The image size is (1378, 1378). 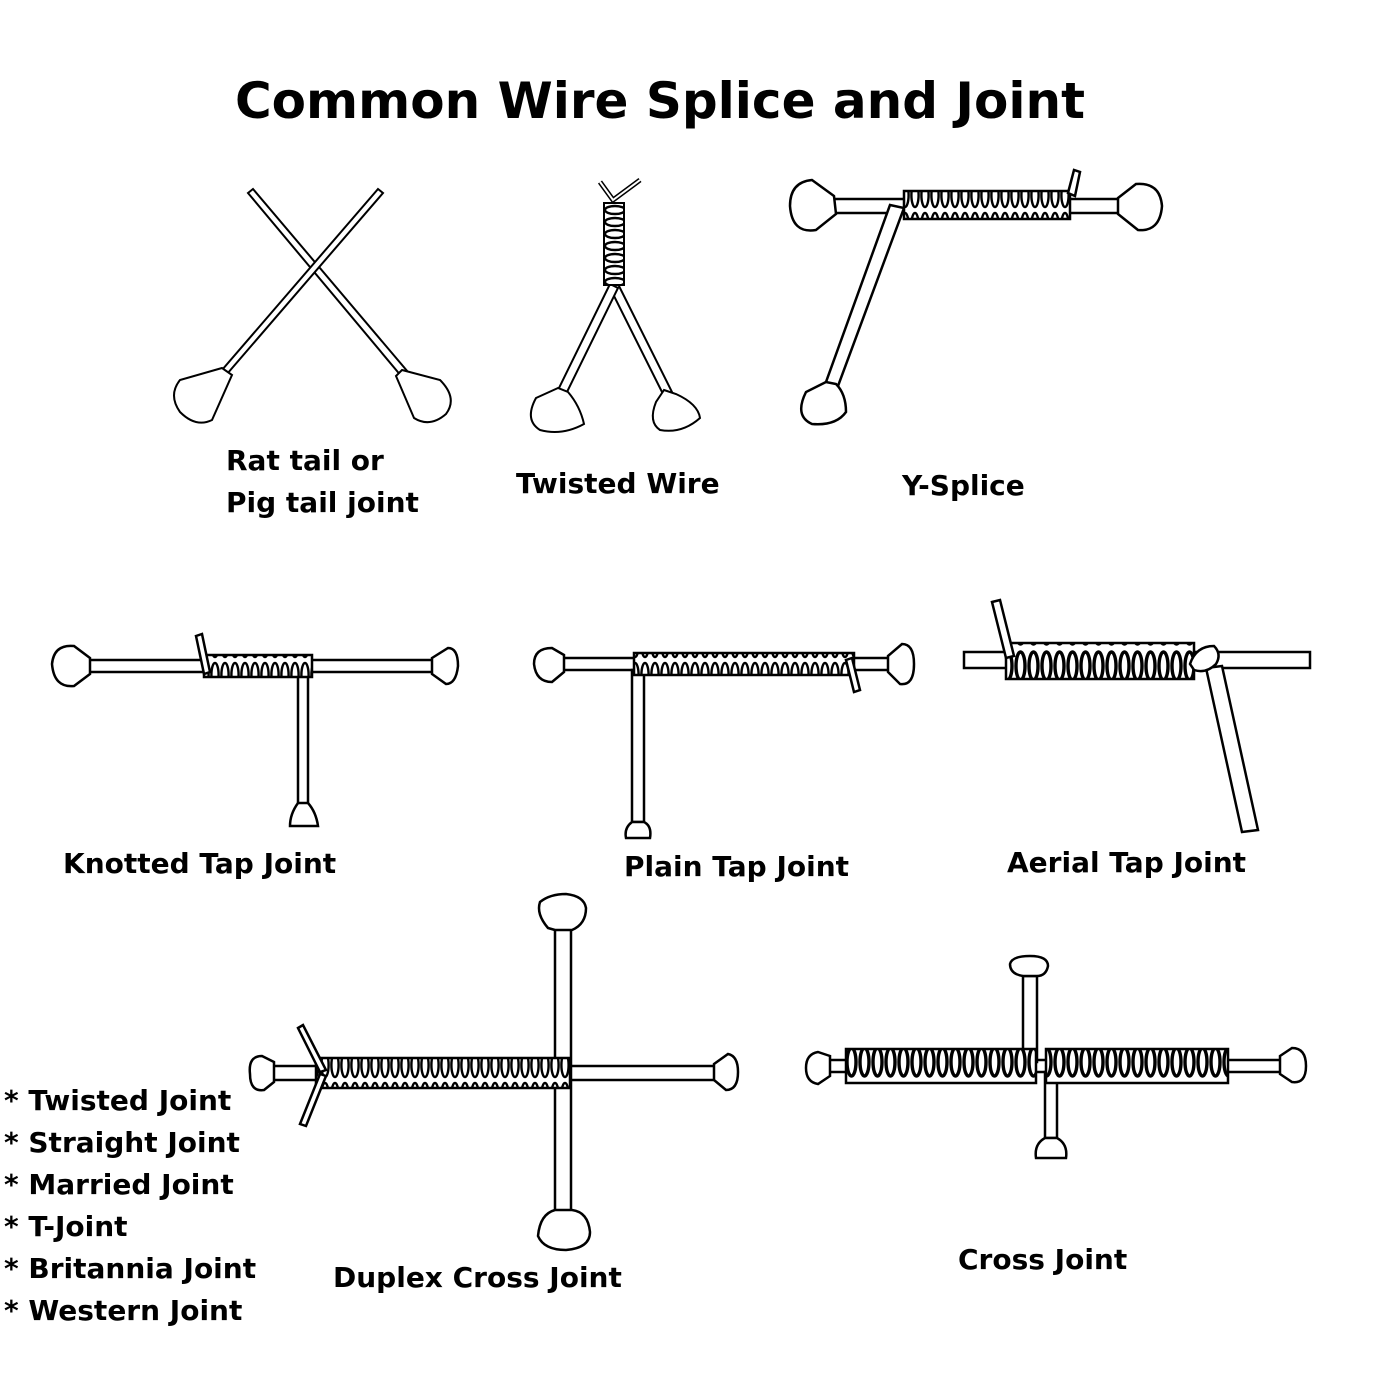 I want to click on rat-tail-label-line2: Pig tail joint, so click(x=322, y=502).